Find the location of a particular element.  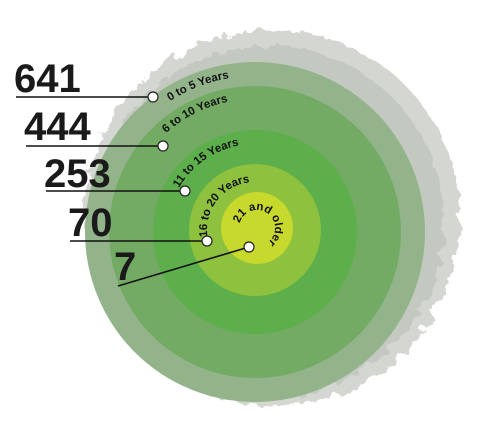

leader-line is located at coordinates (183, 266).